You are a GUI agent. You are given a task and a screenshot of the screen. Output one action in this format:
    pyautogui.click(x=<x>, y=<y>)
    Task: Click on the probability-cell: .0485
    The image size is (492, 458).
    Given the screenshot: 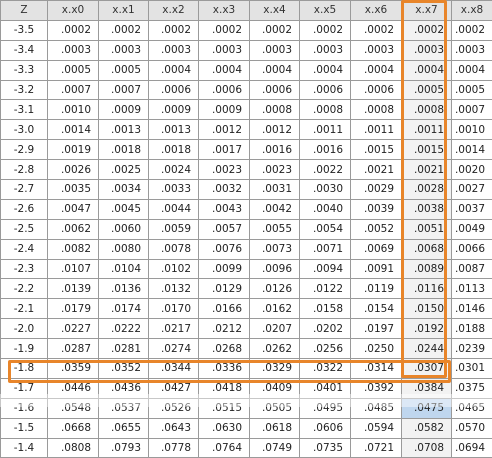 What is the action you would take?
    pyautogui.click(x=376, y=408)
    